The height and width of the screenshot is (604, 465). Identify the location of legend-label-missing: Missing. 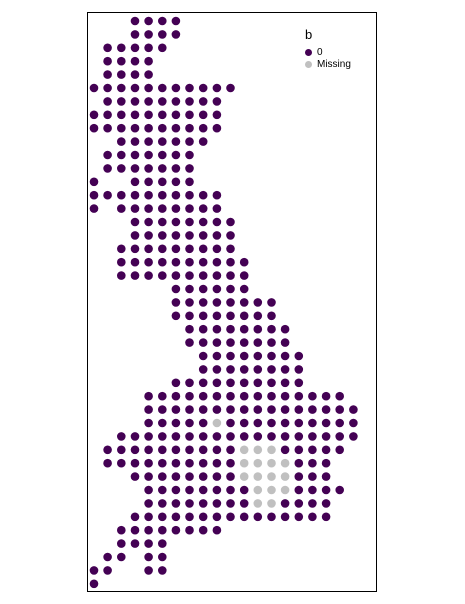
(334, 64).